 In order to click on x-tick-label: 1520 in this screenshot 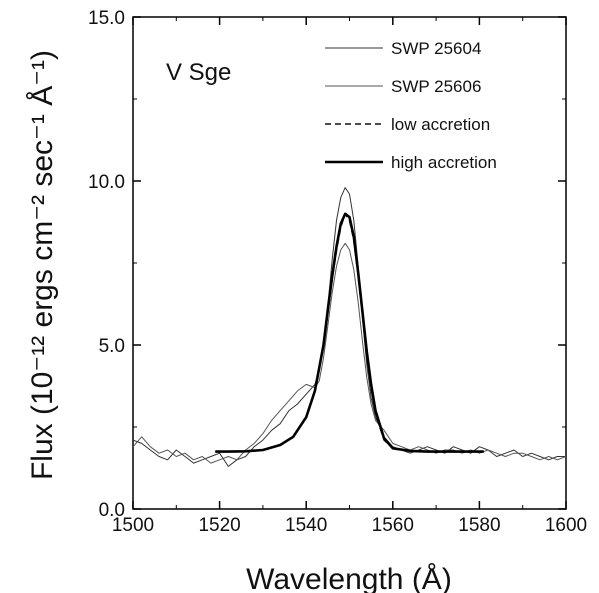, I will do `click(219, 525)`.